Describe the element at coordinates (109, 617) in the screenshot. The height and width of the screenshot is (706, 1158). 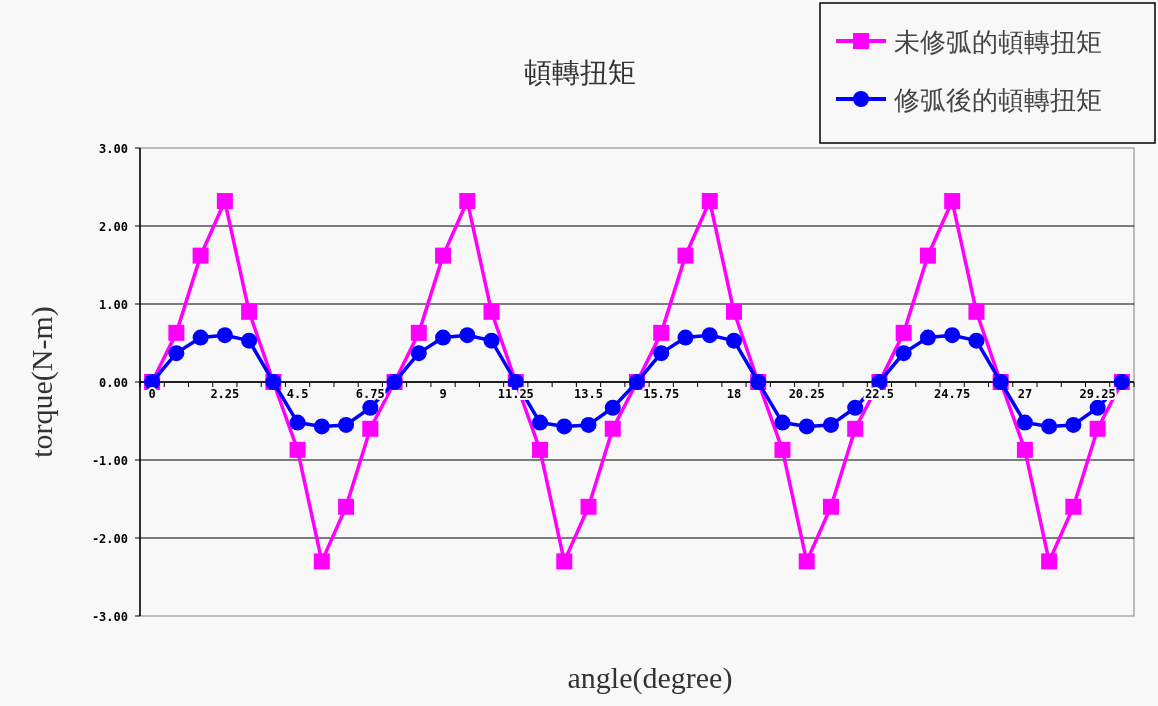
I see `y-tick-label: -3.00` at that location.